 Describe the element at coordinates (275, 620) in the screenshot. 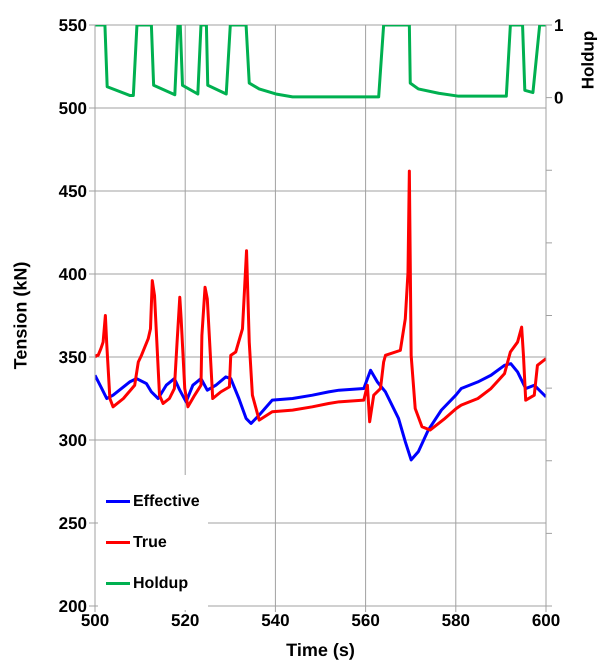

I see `x-tick-label: 540` at that location.